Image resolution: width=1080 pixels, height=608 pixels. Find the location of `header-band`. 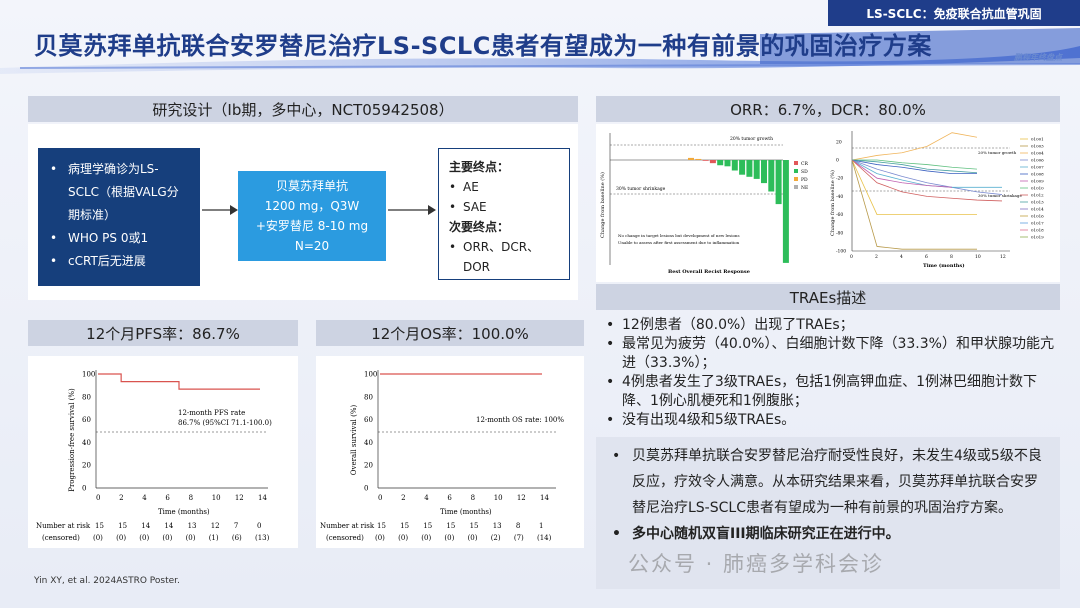

header-band is located at coordinates (540, 49).